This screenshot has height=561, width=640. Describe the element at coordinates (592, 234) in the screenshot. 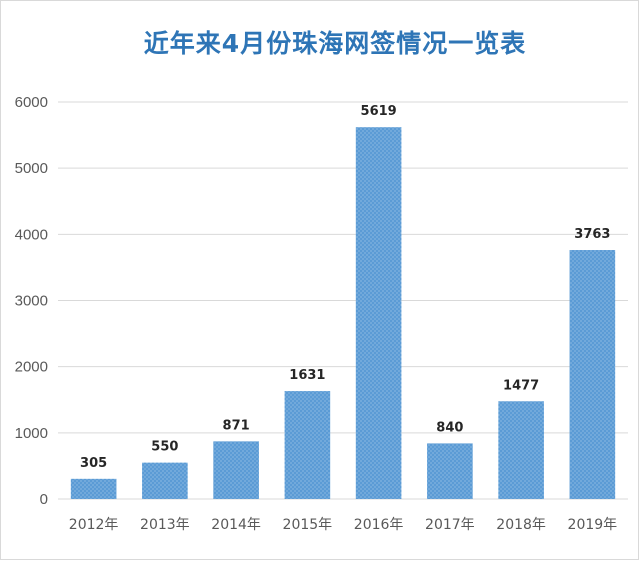

I see `data-label: 3763` at that location.